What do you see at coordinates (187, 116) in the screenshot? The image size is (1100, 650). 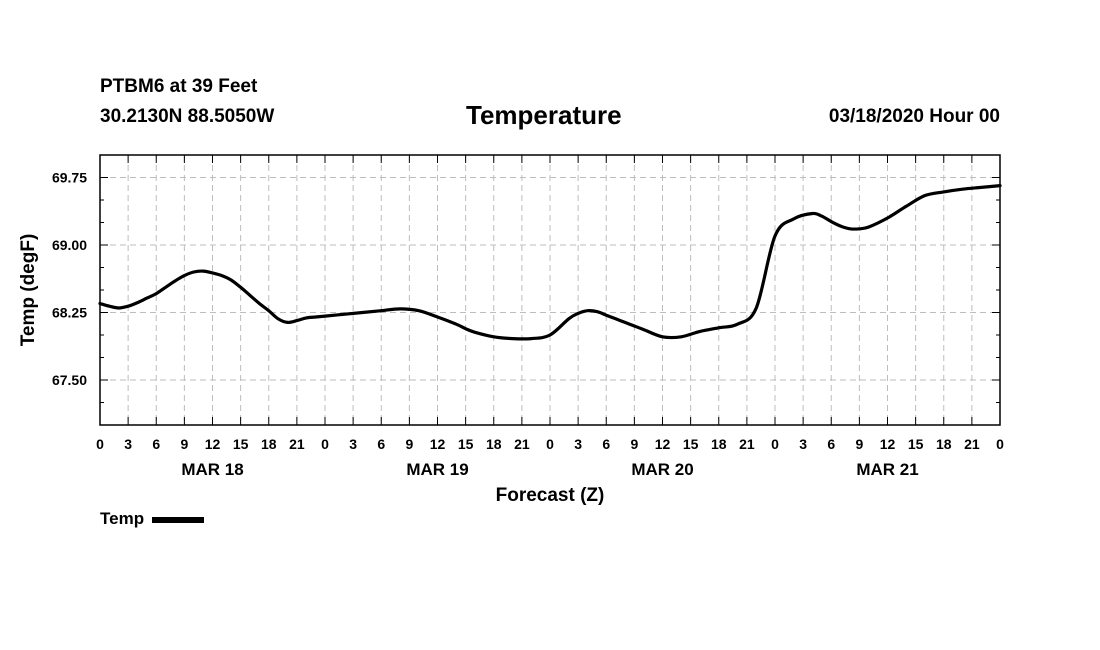 I see `station-location: 30.2130N 88.5050W` at bounding box center [187, 116].